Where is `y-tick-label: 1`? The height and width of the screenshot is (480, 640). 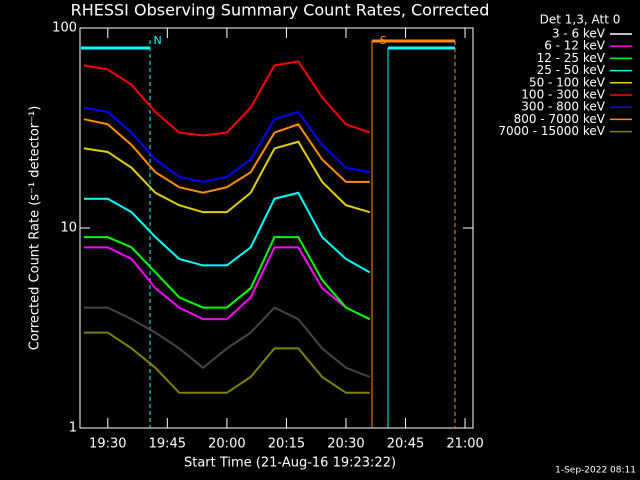 y-tick-label: 1 is located at coordinates (73, 428).